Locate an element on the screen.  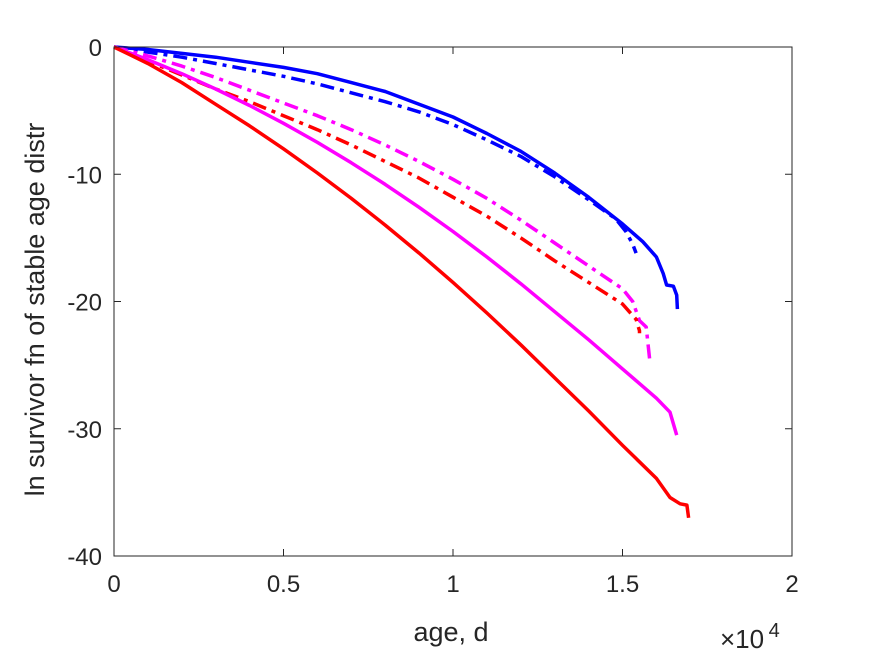
x-tick-label: 0.5 is located at coordinates (283, 584).